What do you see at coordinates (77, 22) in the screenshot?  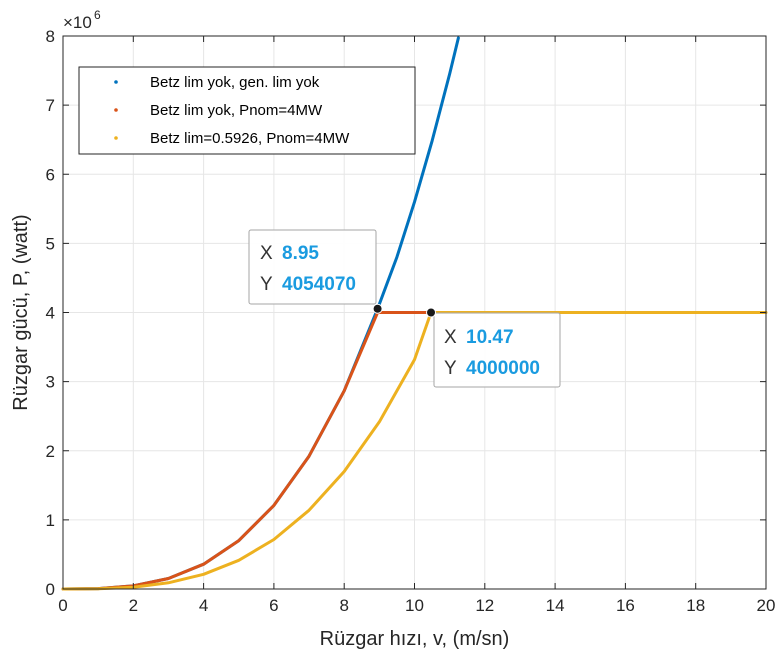 I see `y-exponent-base: ×10` at bounding box center [77, 22].